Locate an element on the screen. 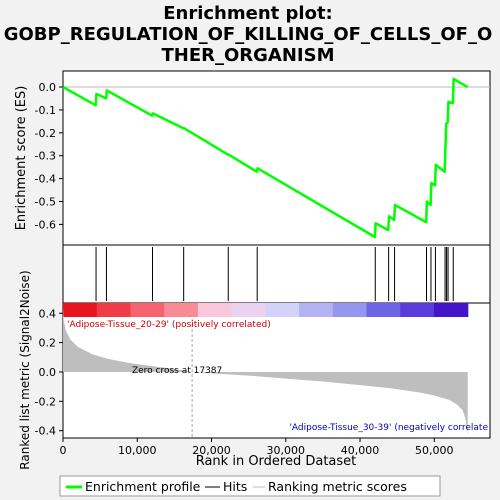 The image size is (500, 500). es-y-tick-label: -0.4 is located at coordinates (45, 179).